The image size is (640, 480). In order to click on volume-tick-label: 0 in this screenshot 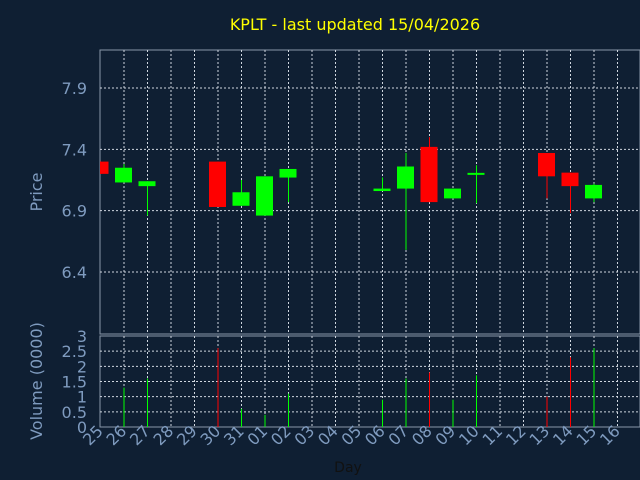, I will do `click(82, 427)`.